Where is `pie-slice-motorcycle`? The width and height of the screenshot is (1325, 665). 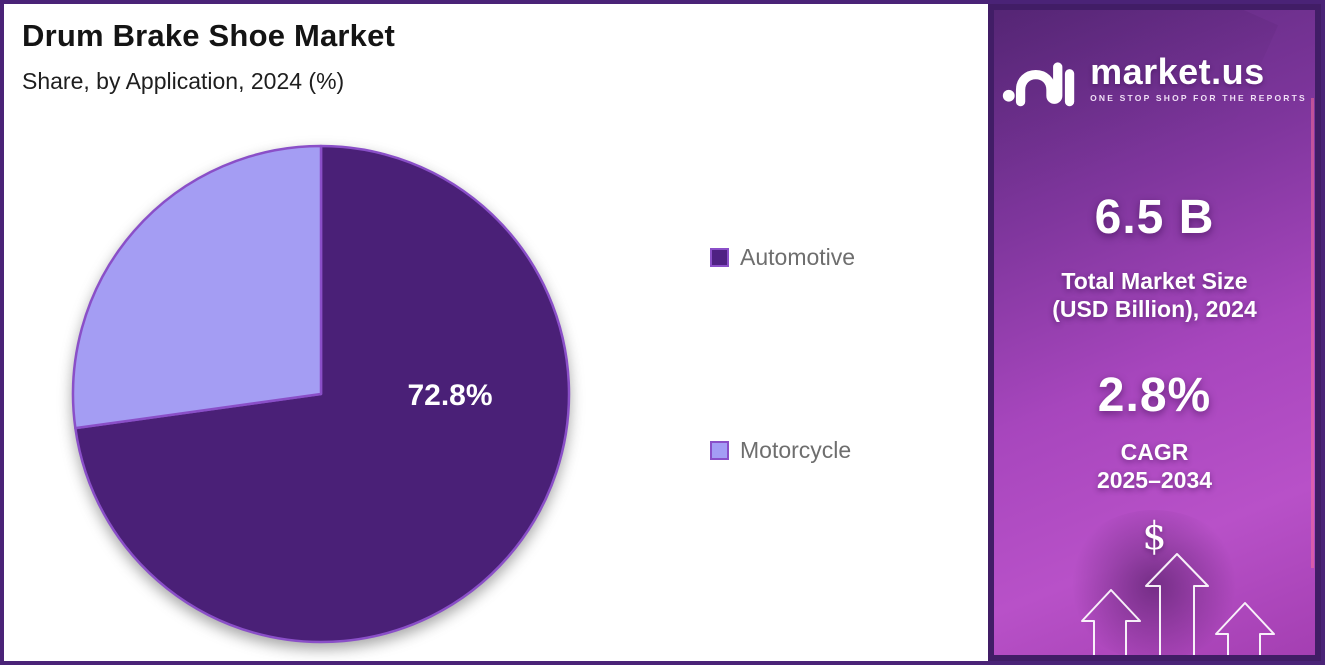 pie-slice-motorcycle is located at coordinates (197, 287).